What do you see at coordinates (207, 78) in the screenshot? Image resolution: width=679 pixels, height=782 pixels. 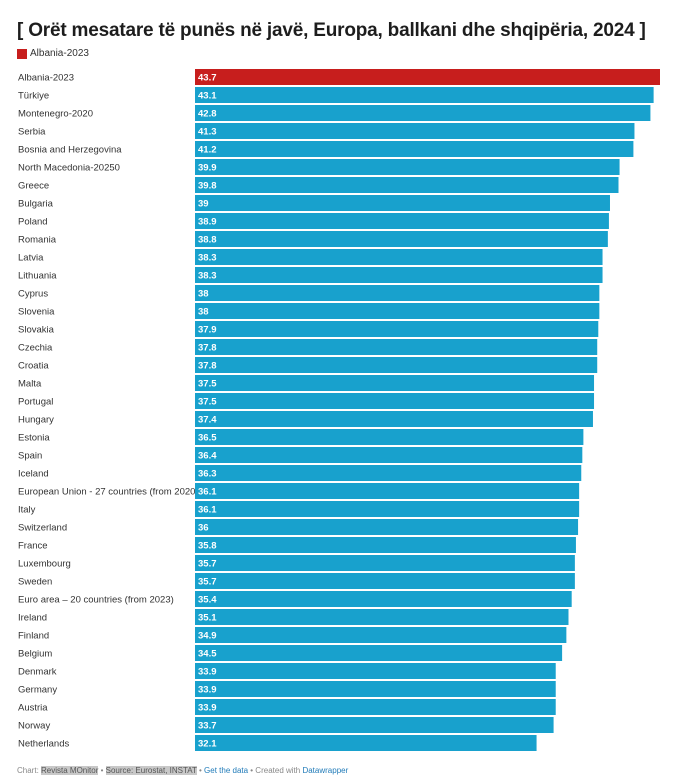 I see `value-label: 43.7` at bounding box center [207, 78].